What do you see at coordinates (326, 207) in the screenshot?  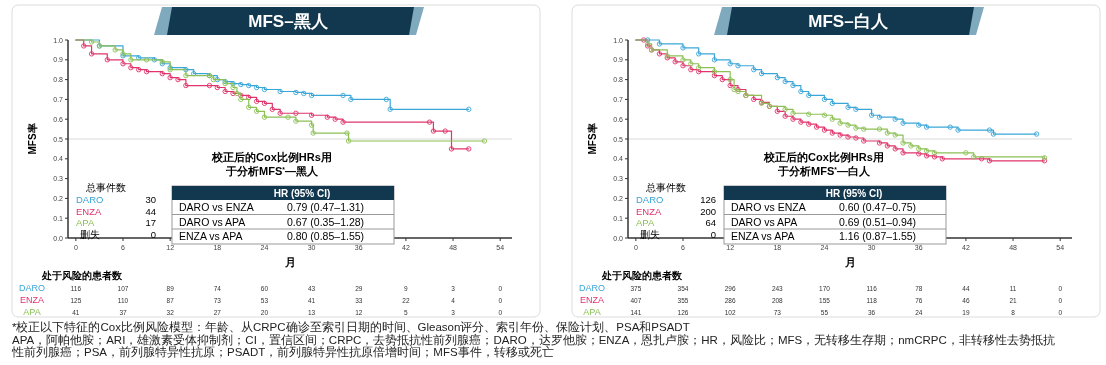 I see `annotation: 0.79 (0.47–1.31)` at bounding box center [326, 207].